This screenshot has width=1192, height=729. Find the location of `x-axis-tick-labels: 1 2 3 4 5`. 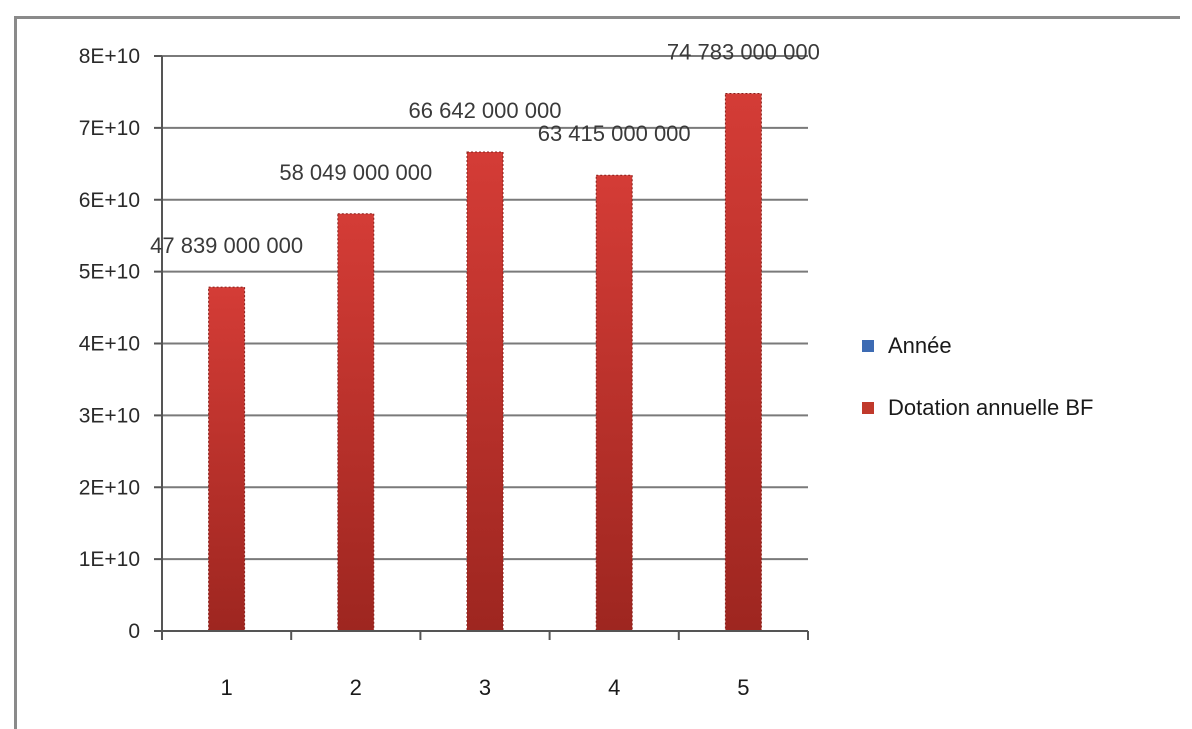

x-axis-tick-labels: 1 2 3 4 5 is located at coordinates (484, 687).